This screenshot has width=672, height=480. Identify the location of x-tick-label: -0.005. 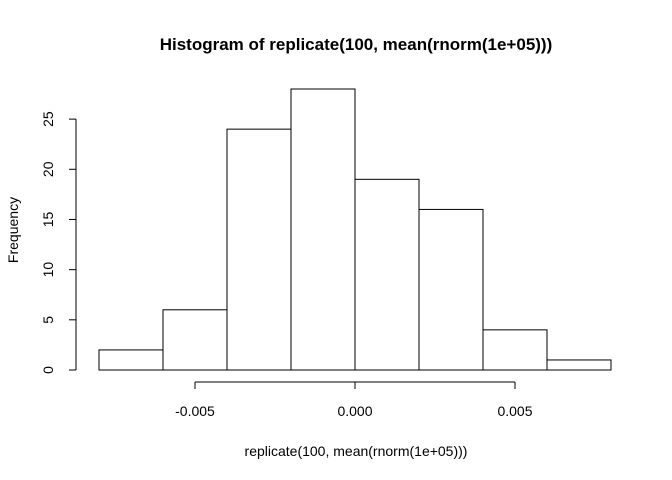
(195, 411).